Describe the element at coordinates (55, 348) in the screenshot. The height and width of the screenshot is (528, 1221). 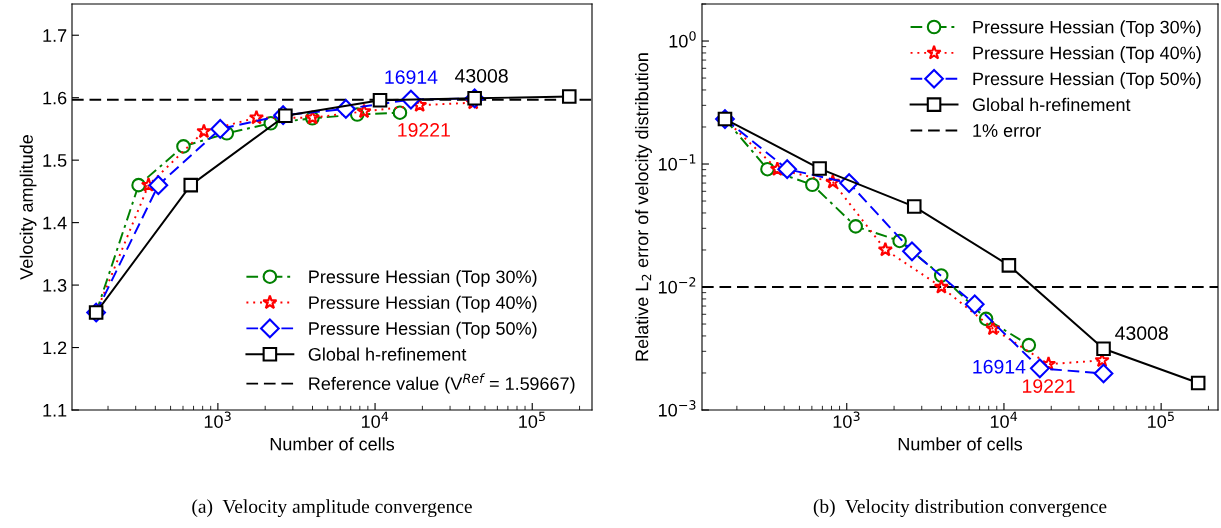
I see `y-tick-label: 1.2` at that location.